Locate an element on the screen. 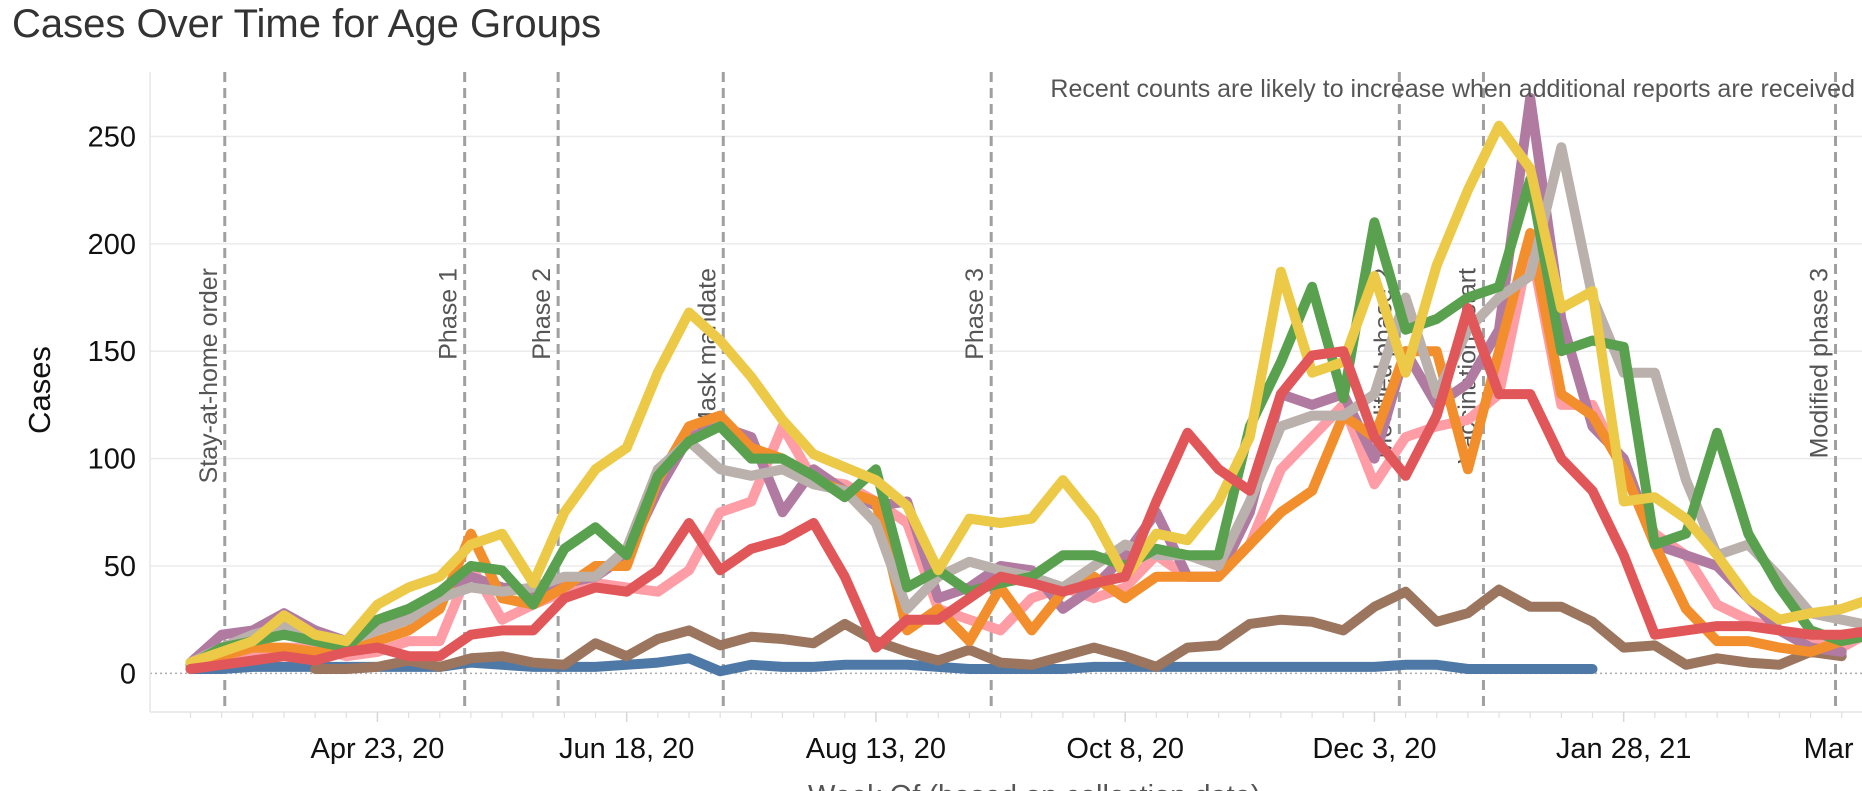 The height and width of the screenshot is (791, 1862). chart-title: Cases Over Time for Age Groups is located at coordinates (307, 24).